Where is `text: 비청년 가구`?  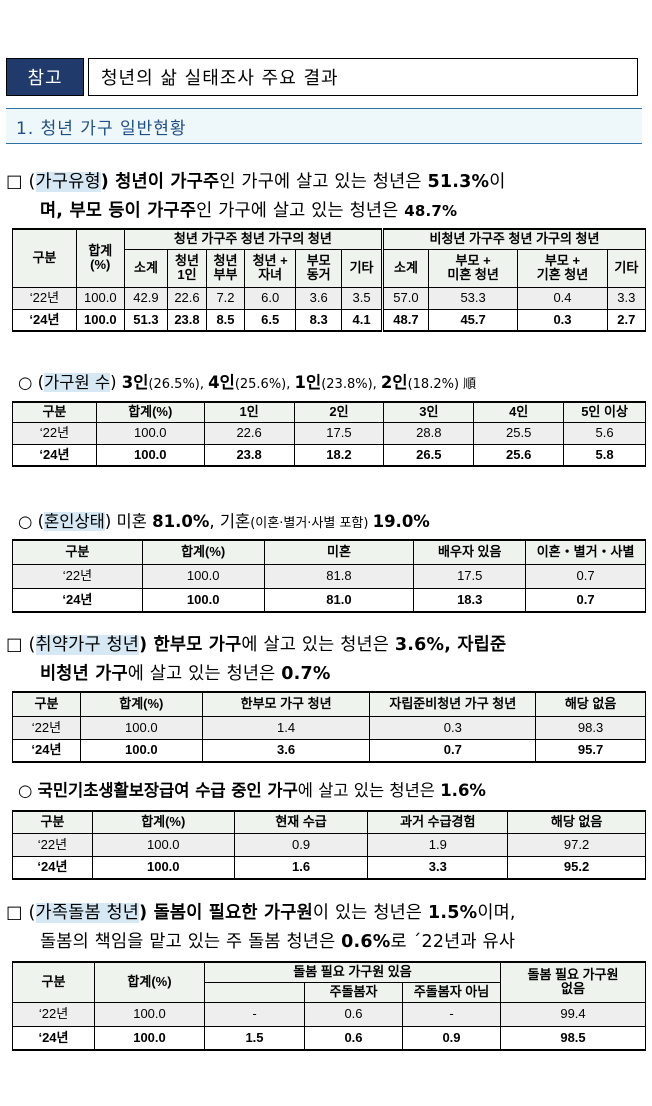 text: 비청년 가구 is located at coordinates (84, 674).